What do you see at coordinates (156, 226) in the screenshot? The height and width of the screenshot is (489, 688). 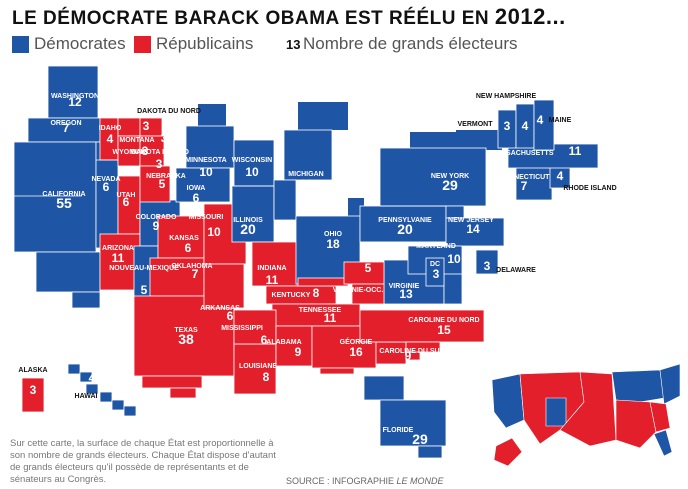 I see `state-votes-colorado: 9` at bounding box center [156, 226].